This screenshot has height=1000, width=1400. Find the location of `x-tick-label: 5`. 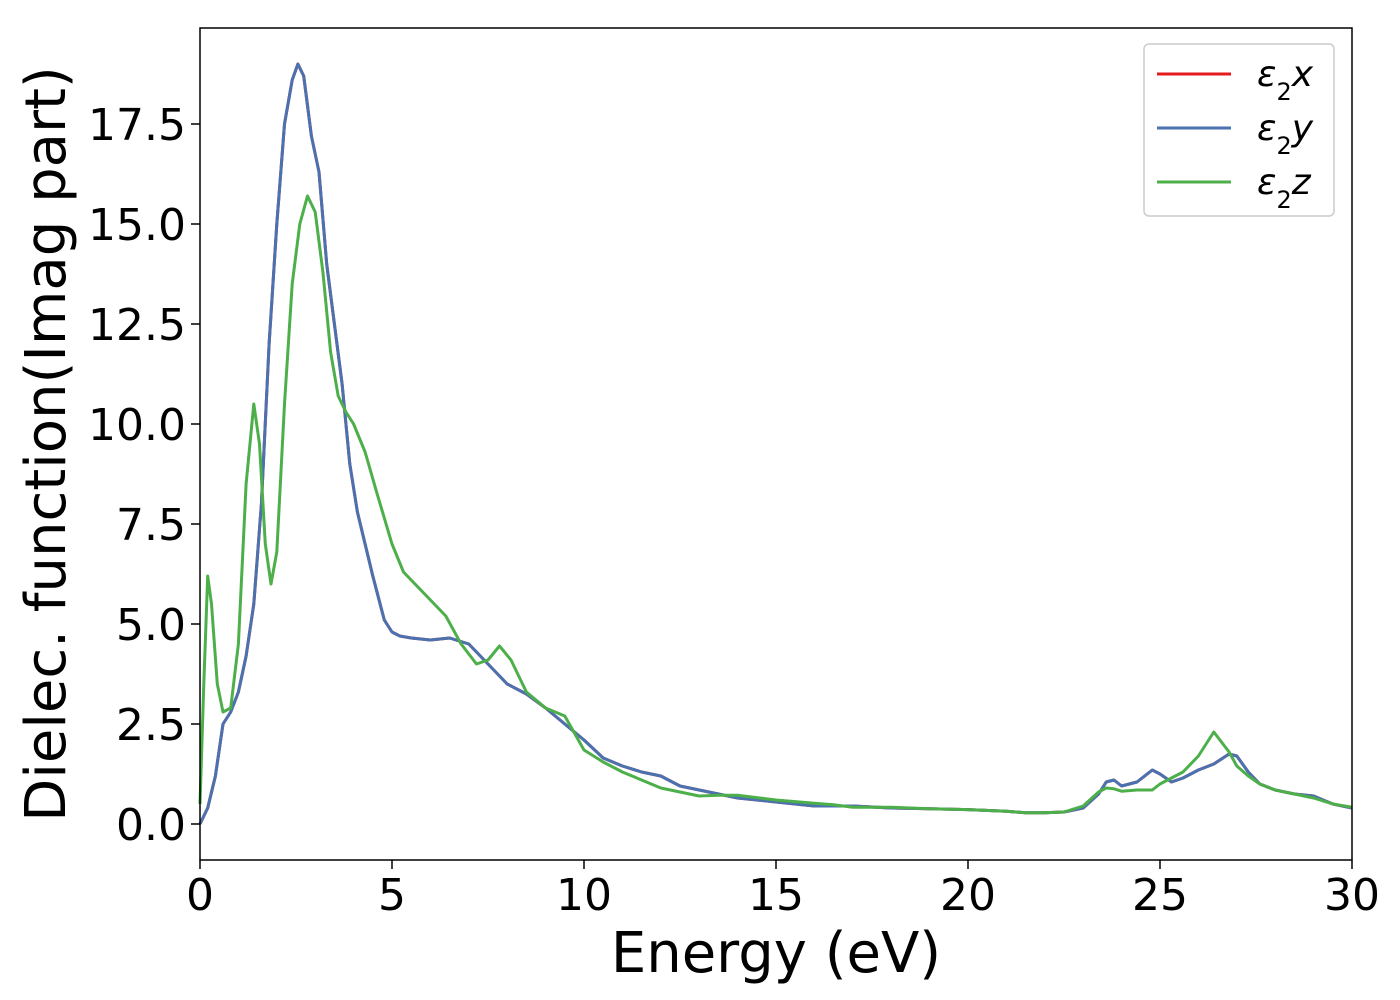

x-tick-label: 5 is located at coordinates (392, 895).